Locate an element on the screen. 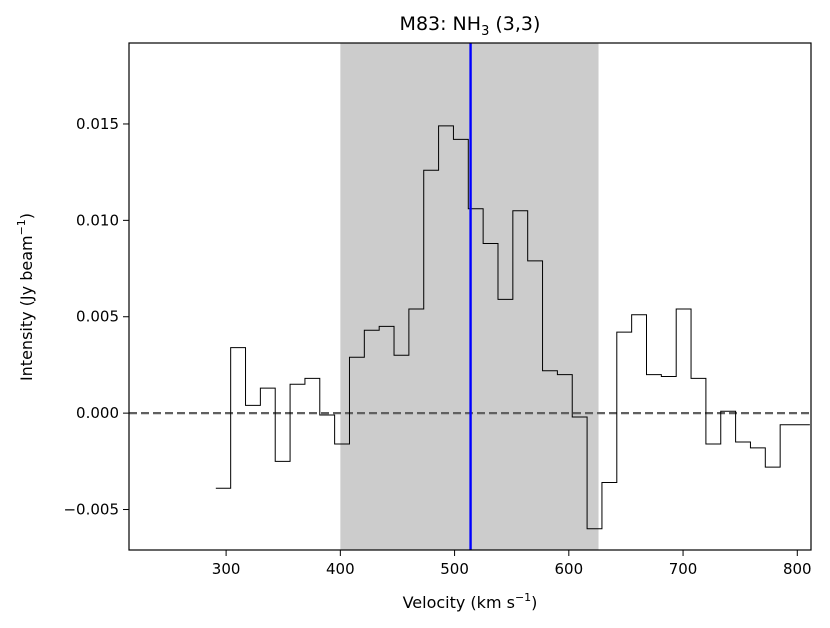 This screenshot has height=628, width=830. y-tick-label-4: 0.015 is located at coordinates (97, 124).